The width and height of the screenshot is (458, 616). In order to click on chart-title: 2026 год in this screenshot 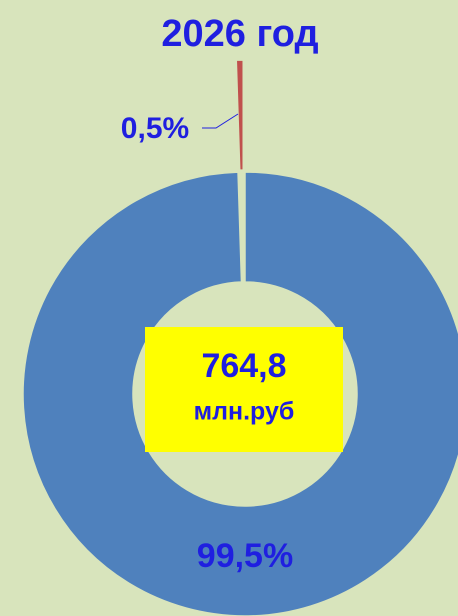, I will do `click(239, 34)`.